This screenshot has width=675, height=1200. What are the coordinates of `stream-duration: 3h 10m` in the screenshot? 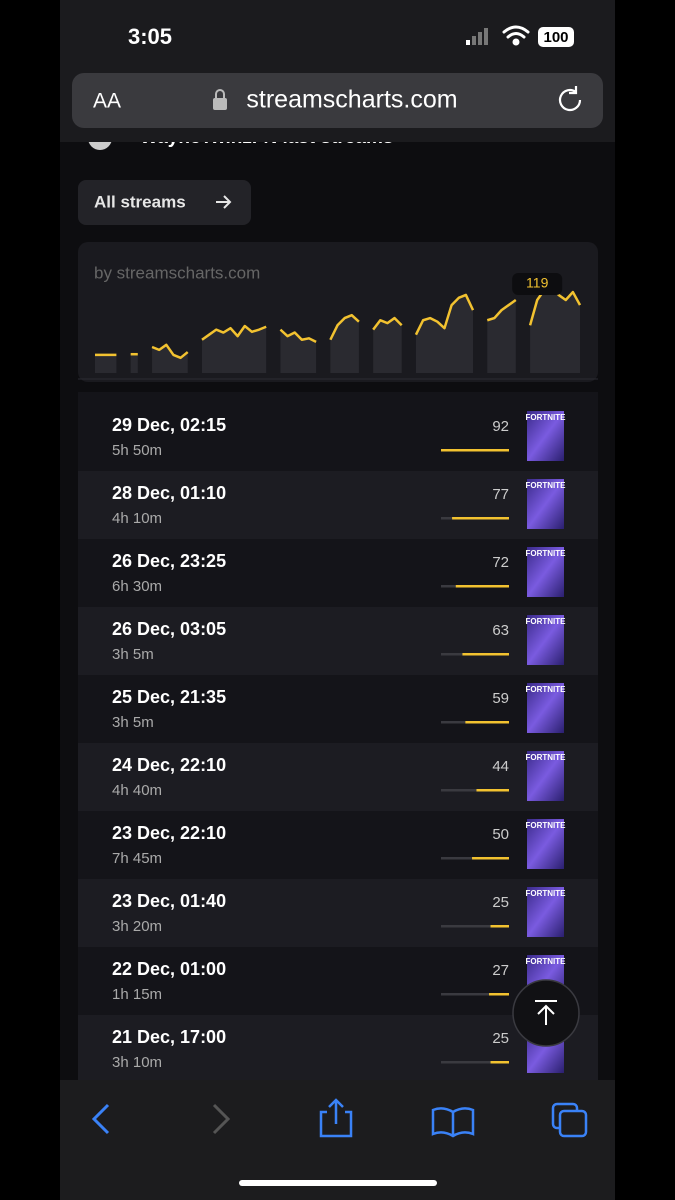 It's located at (137, 1062).